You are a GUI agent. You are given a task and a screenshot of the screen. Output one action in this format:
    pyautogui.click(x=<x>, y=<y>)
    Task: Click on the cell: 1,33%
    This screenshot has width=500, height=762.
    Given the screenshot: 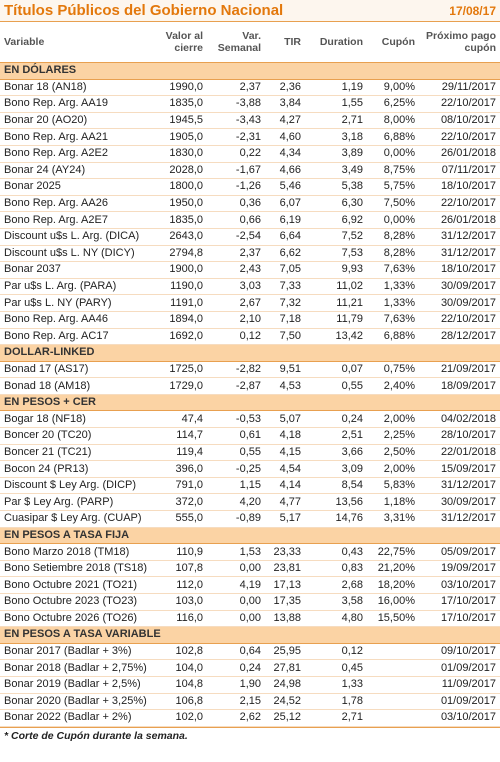 What is the action you would take?
    pyautogui.click(x=393, y=303)
    